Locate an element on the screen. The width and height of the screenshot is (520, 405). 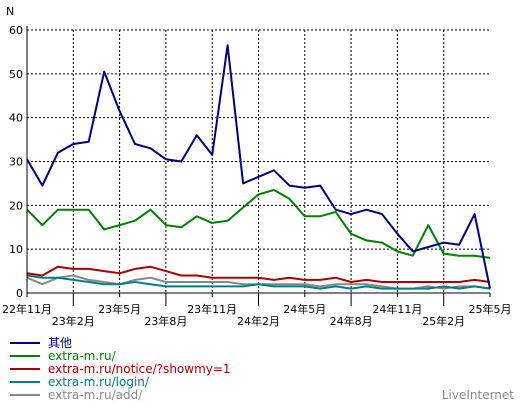
y-tick-label: 60 is located at coordinates (16, 30).